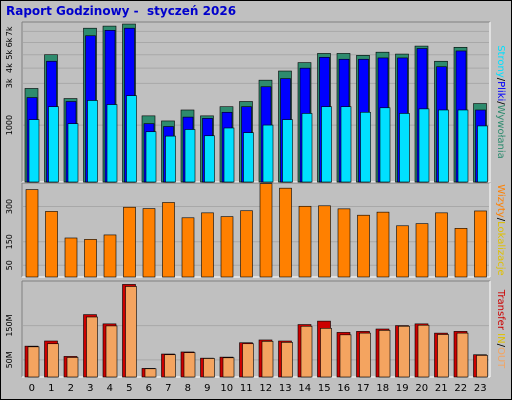 The height and width of the screenshot is (400, 512). What do you see at coordinates (324, 388) in the screenshot?
I see `x-tick-label: 15` at bounding box center [324, 388].